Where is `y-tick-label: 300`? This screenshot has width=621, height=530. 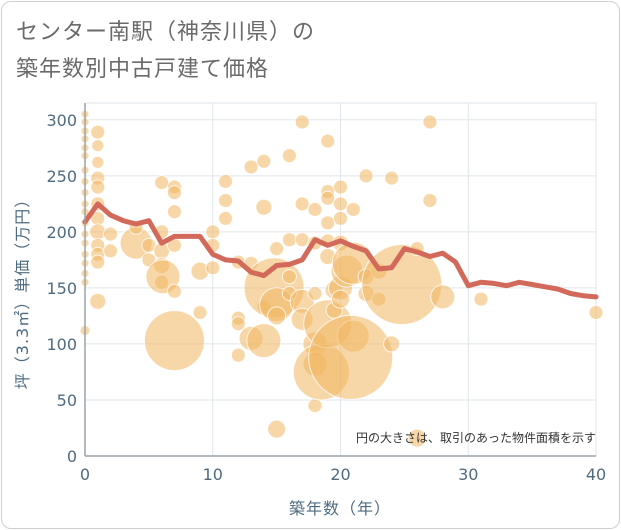
y-tick-label: 300 is located at coordinates (61, 120).